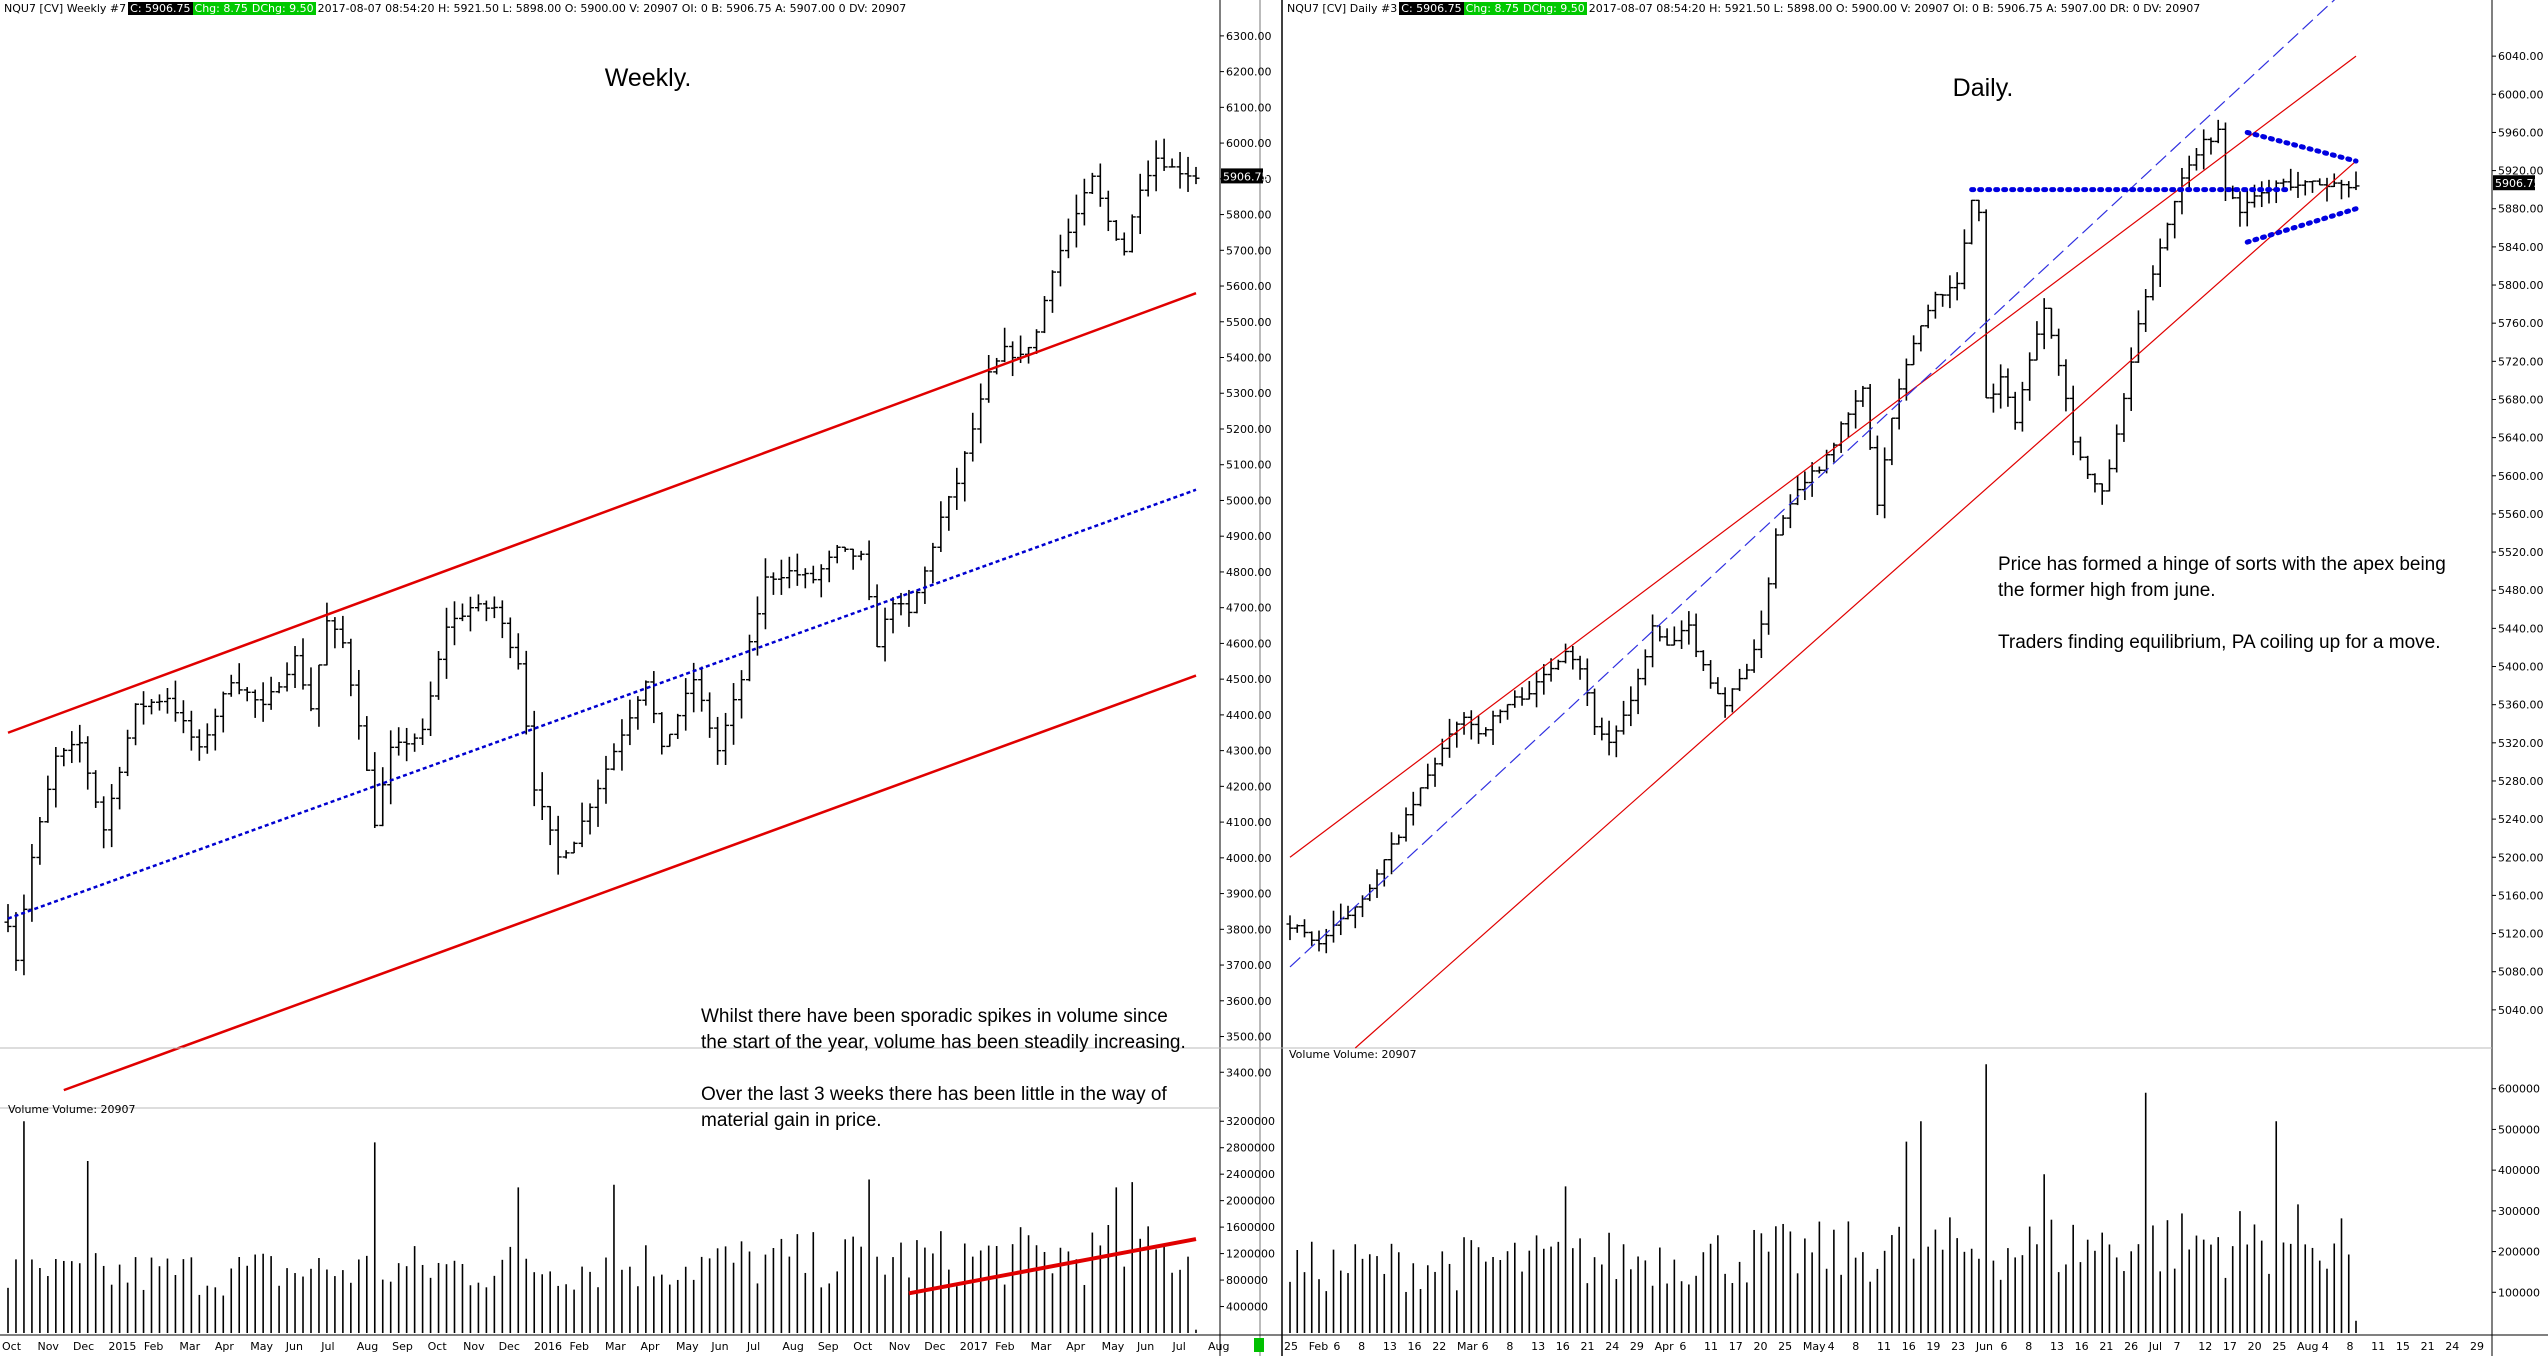 This screenshot has height=1361, width=2548. What do you see at coordinates (1249, 1037) in the screenshot?
I see `weekly-price-tick: 3500.00` at bounding box center [1249, 1037].